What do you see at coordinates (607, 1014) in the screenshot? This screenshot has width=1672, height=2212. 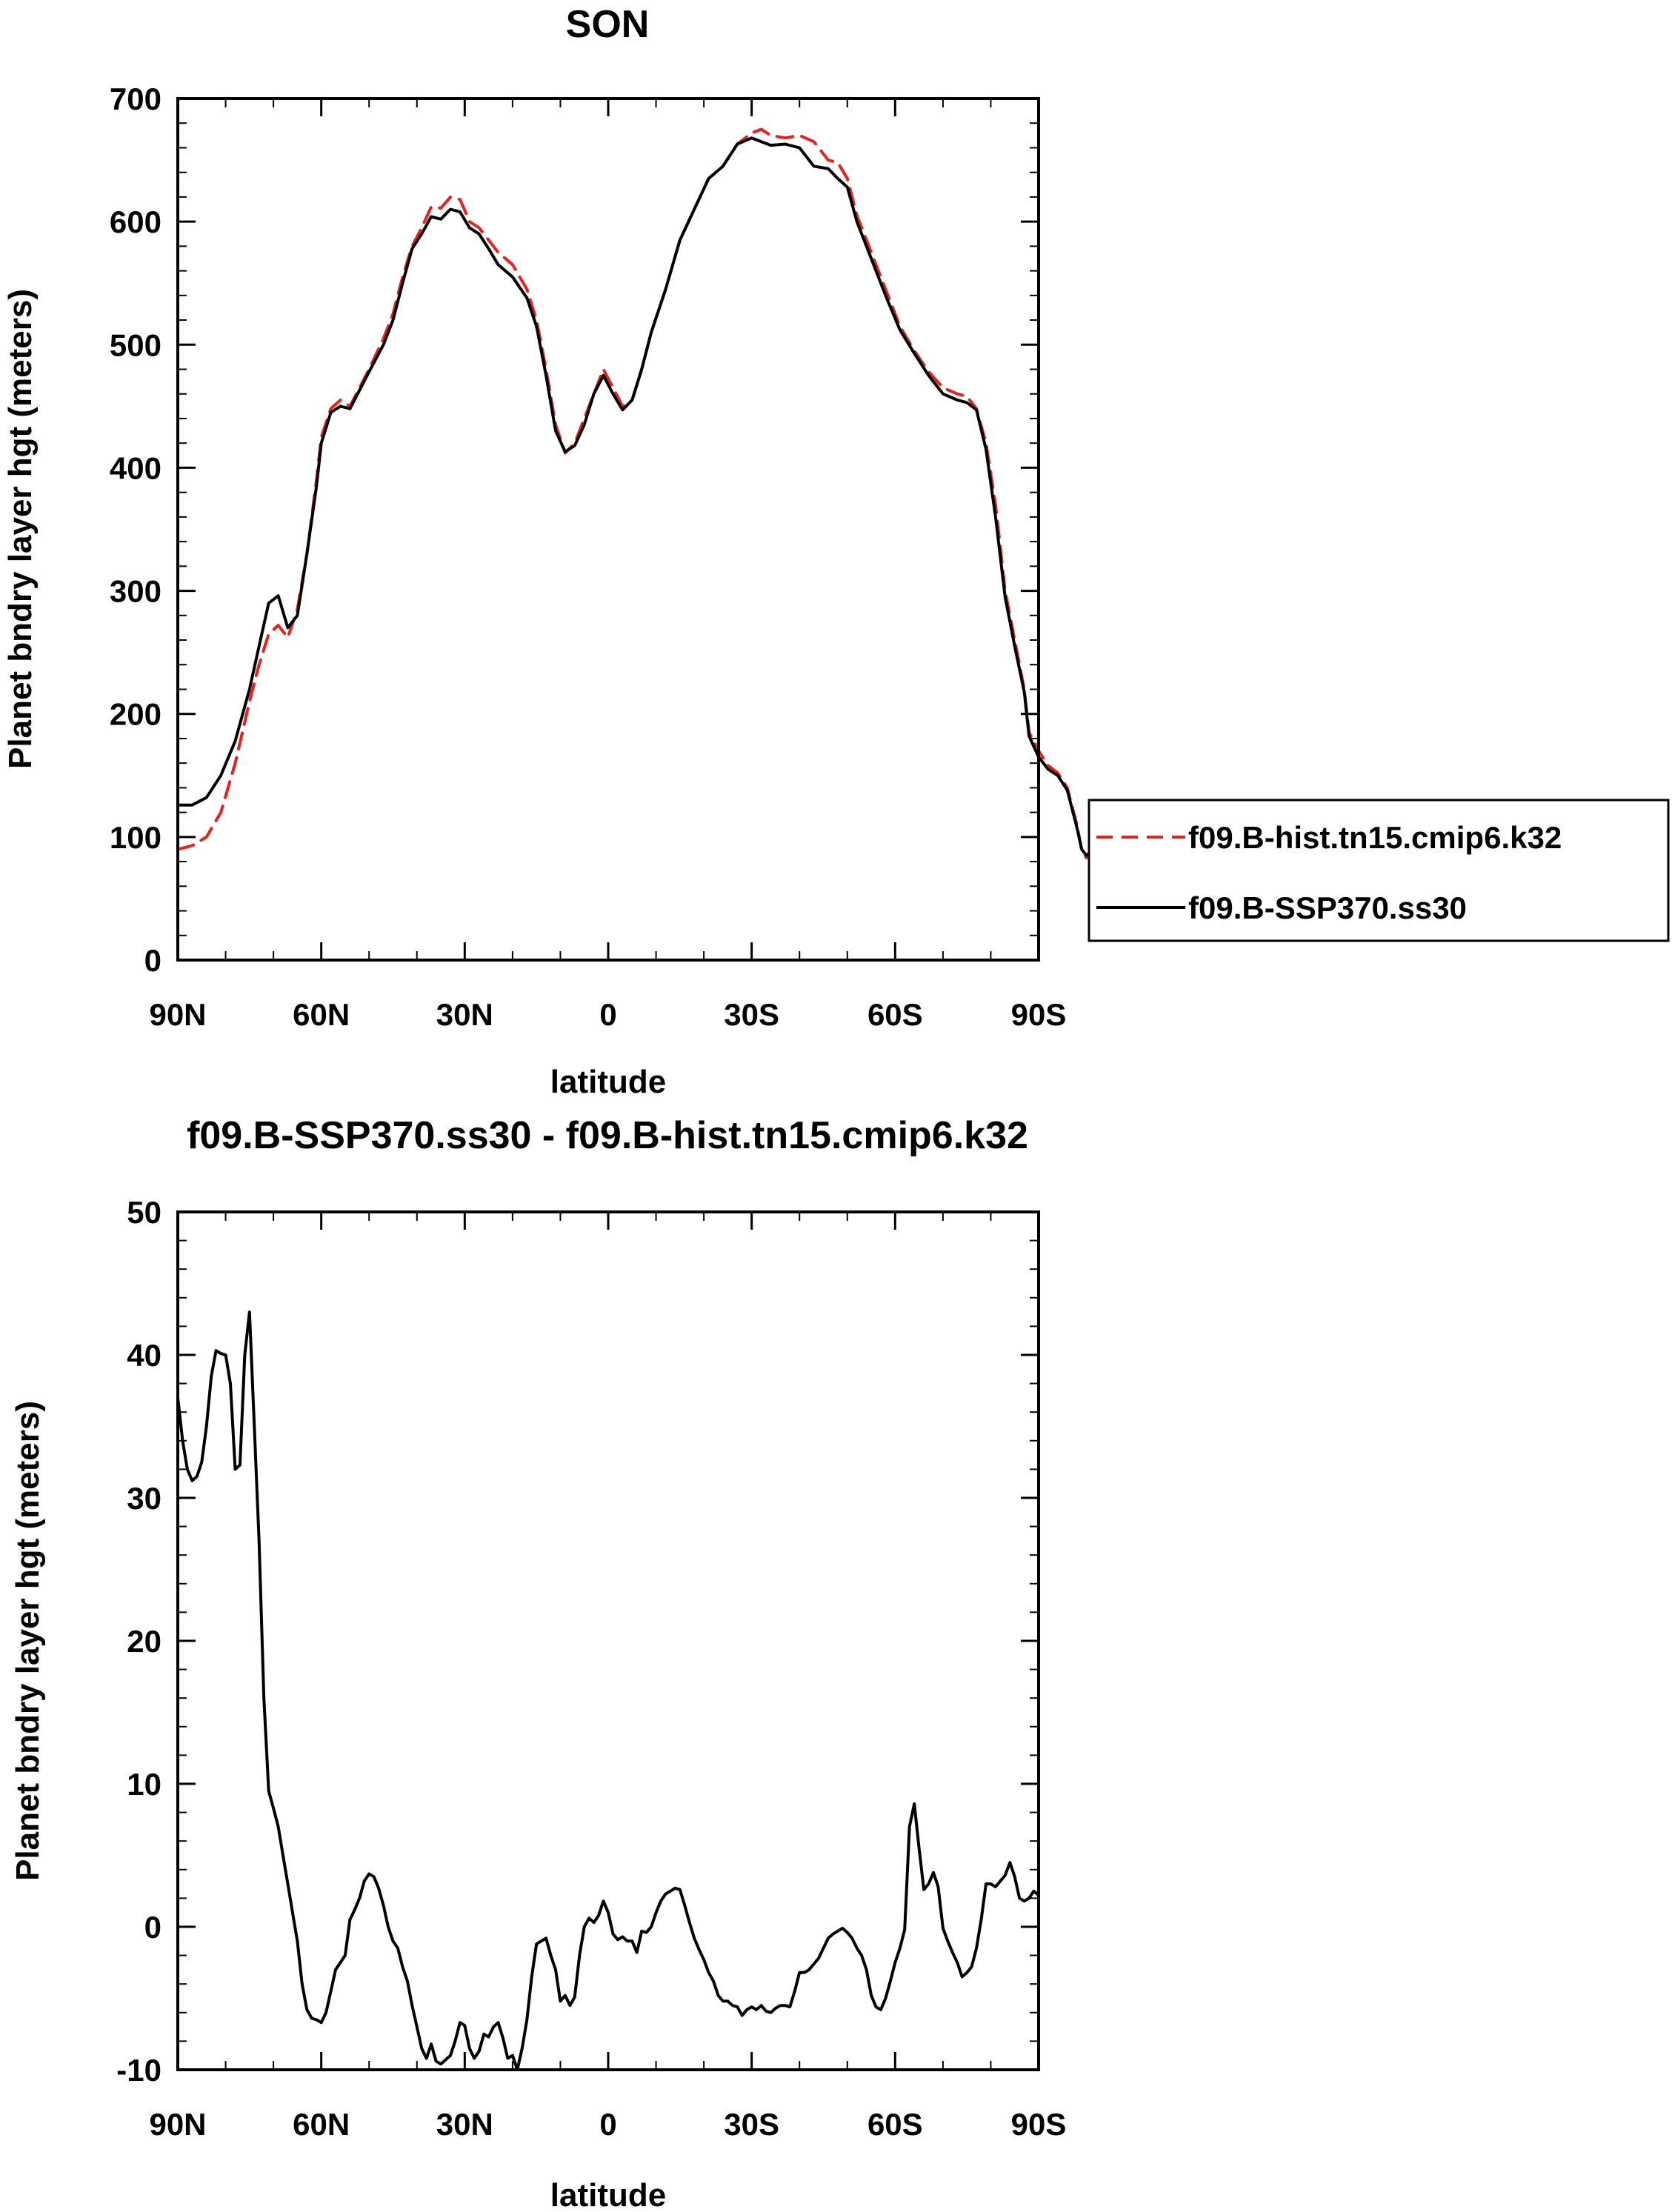 I see `top-x-tick-label: 0` at bounding box center [607, 1014].